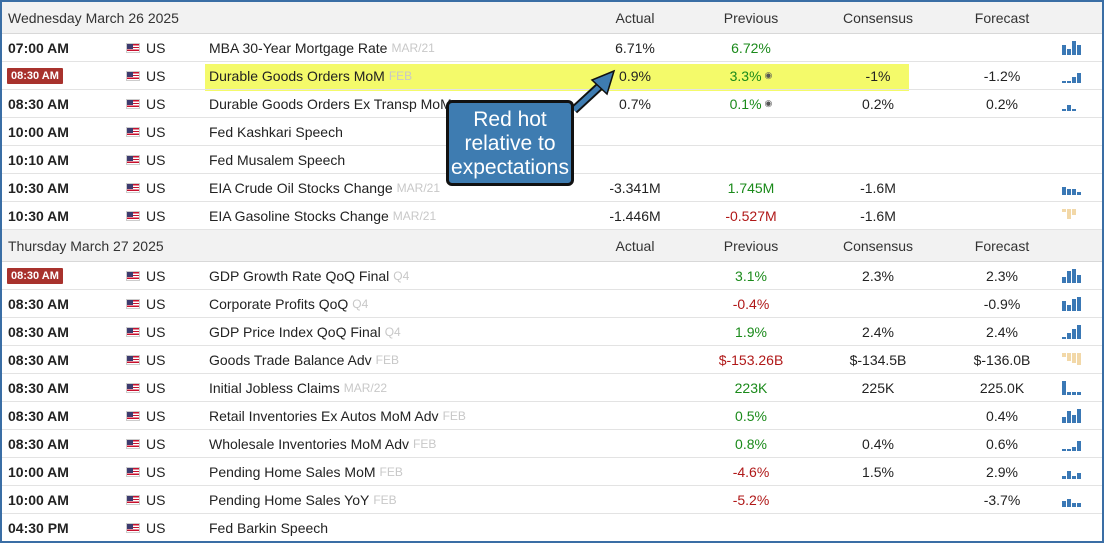  I want to click on time-label: 10:30 AM, so click(38, 187).